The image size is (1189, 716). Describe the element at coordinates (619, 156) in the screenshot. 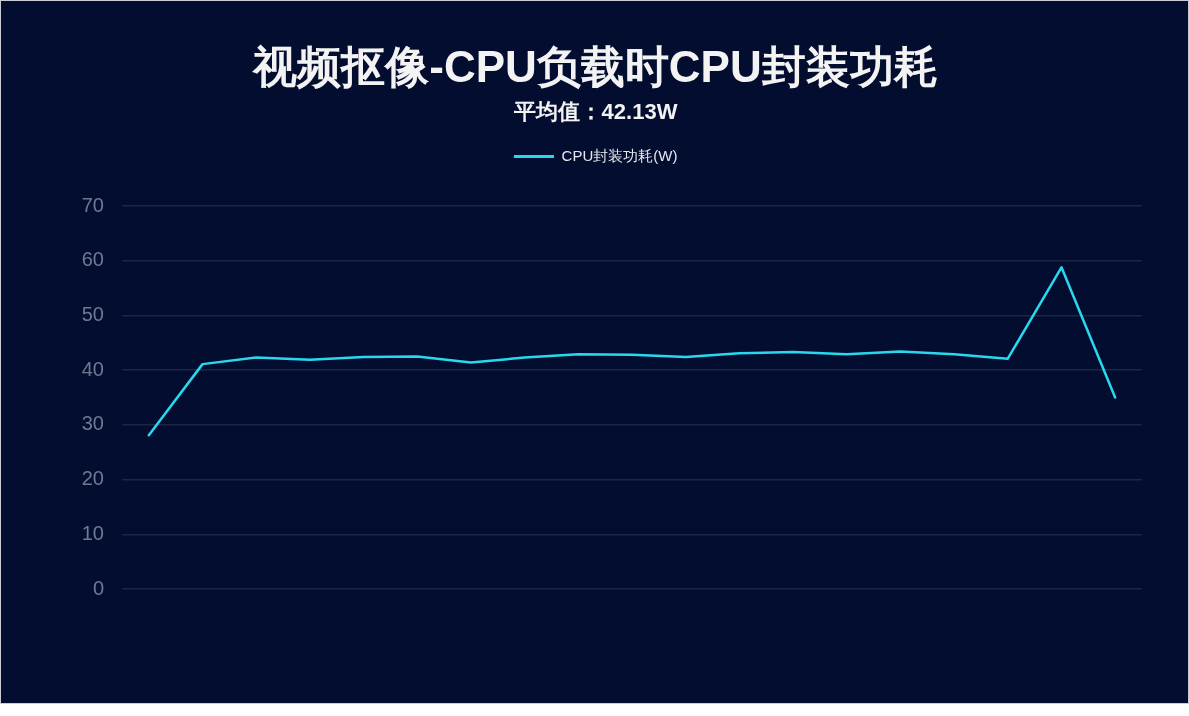

I see `legend-label: CPU封装功耗(W)` at that location.